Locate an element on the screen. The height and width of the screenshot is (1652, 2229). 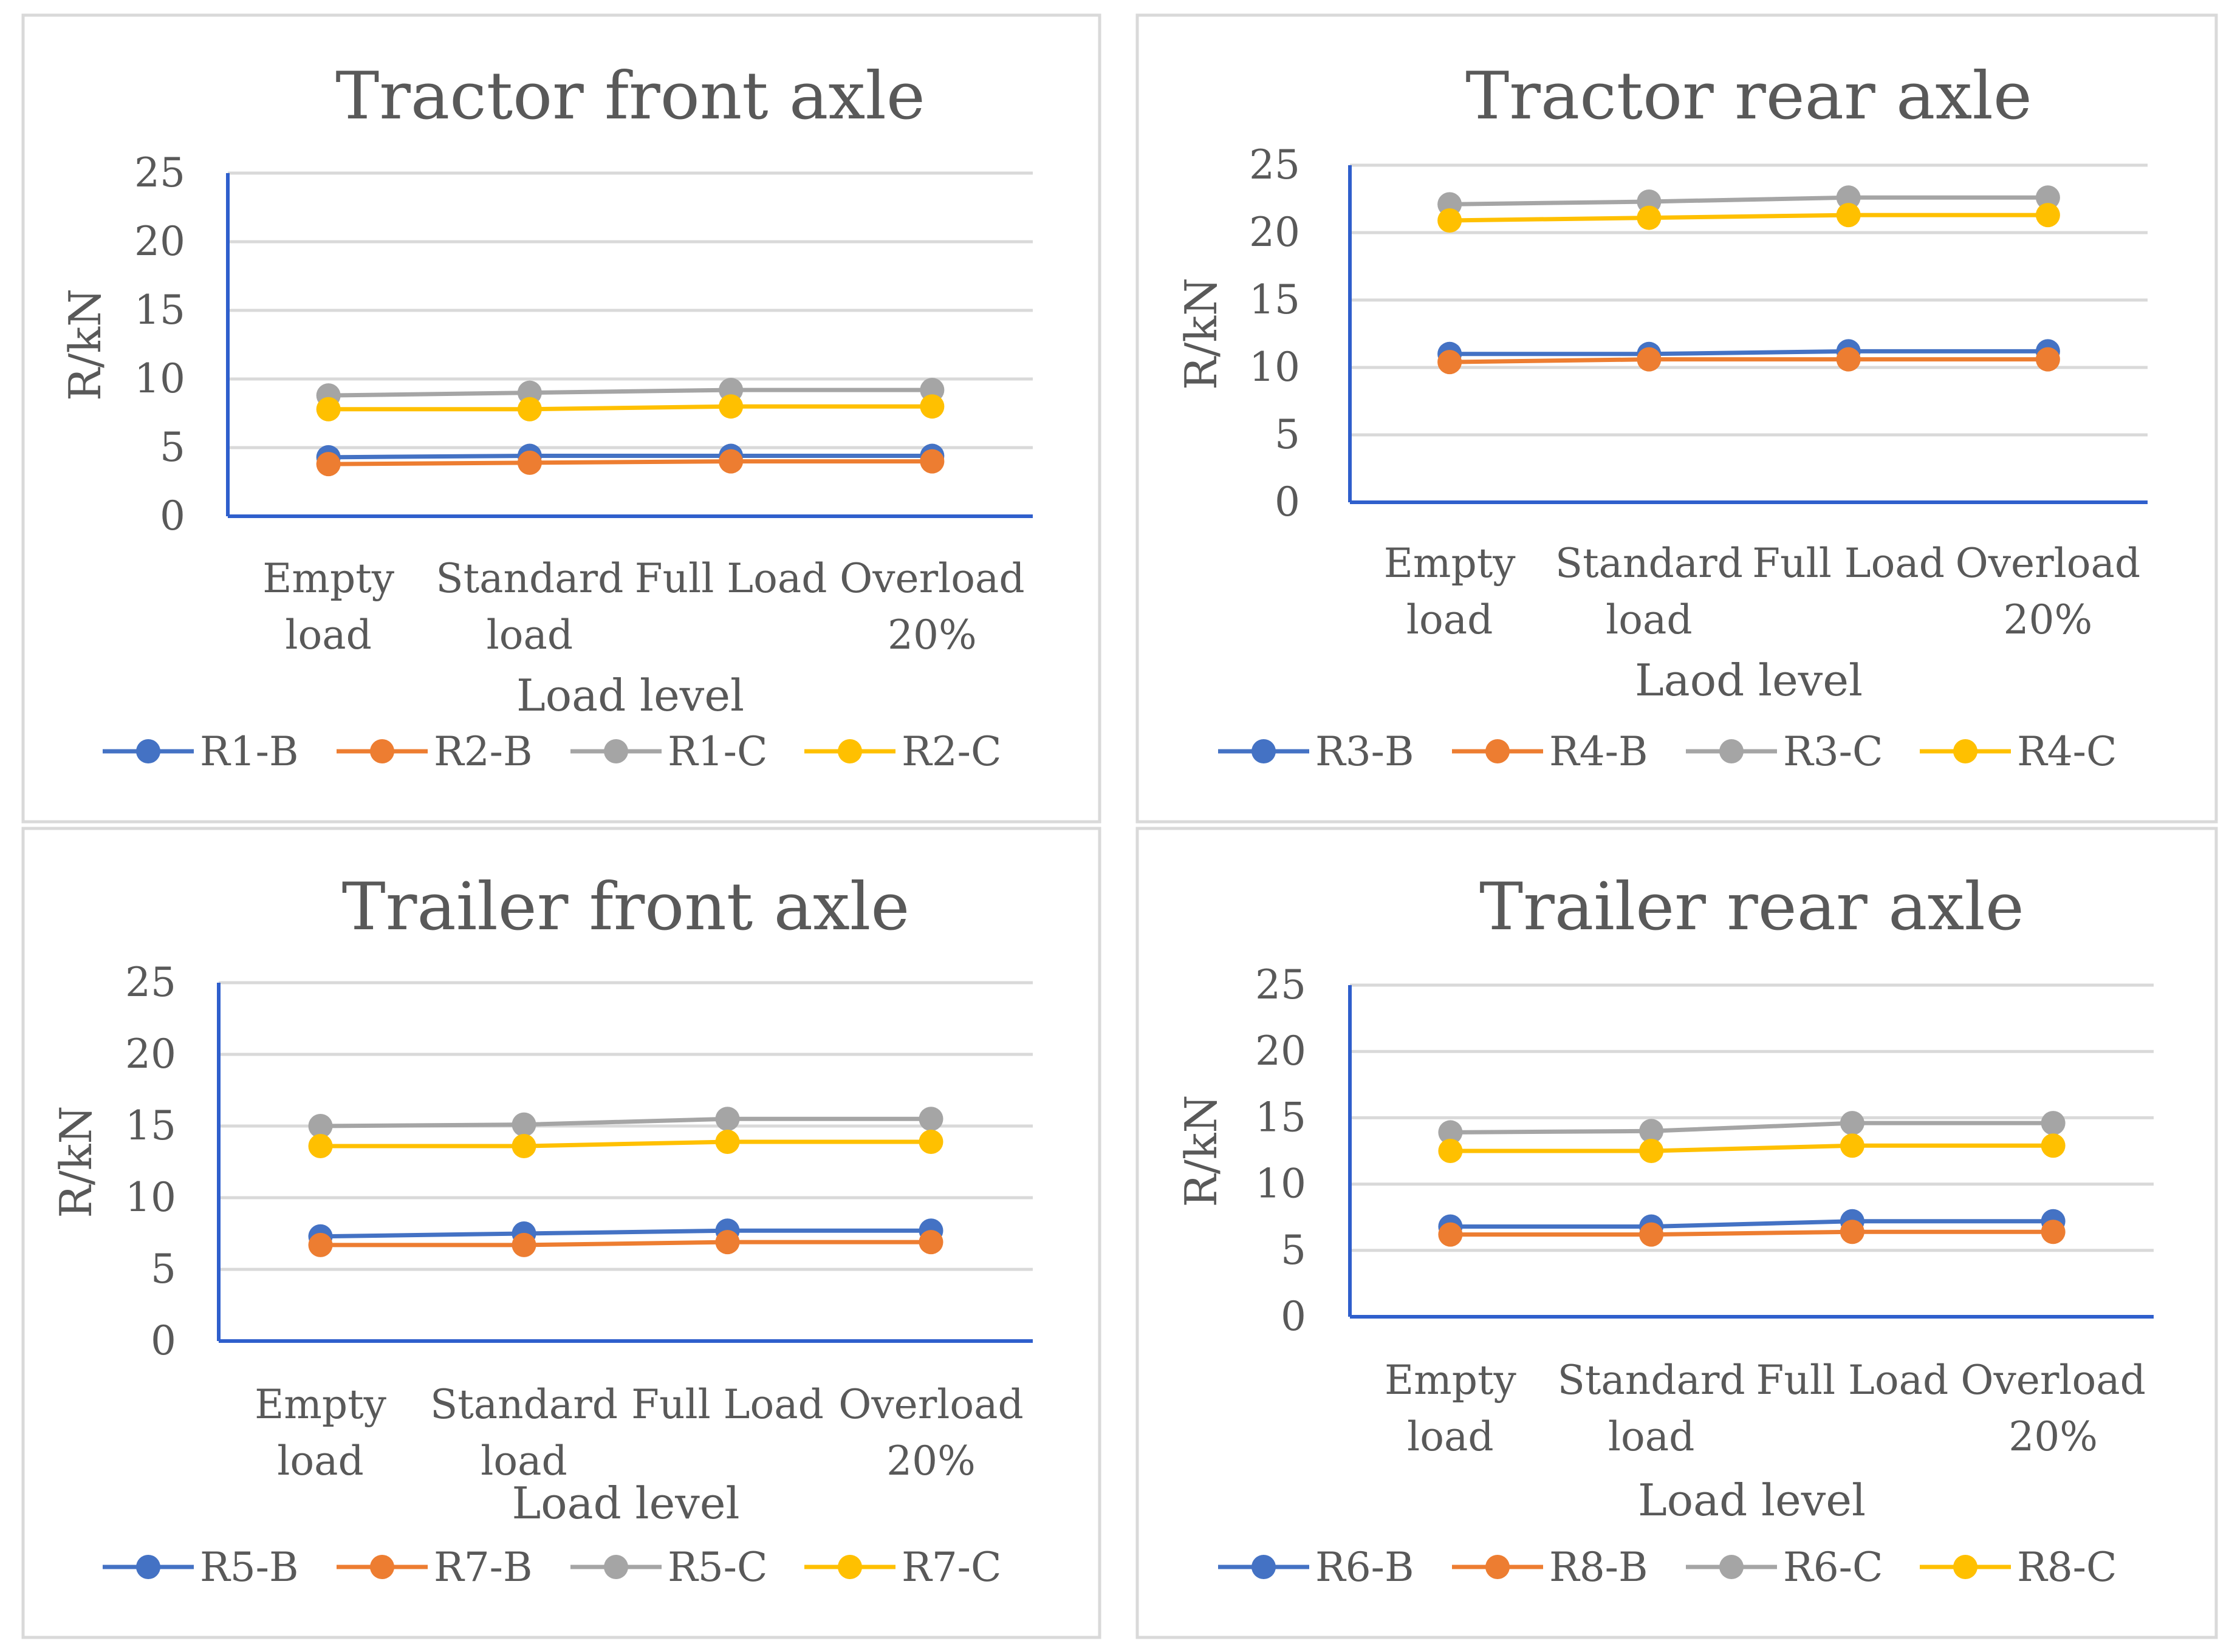
series-R8-B is located at coordinates (1752, 1233).